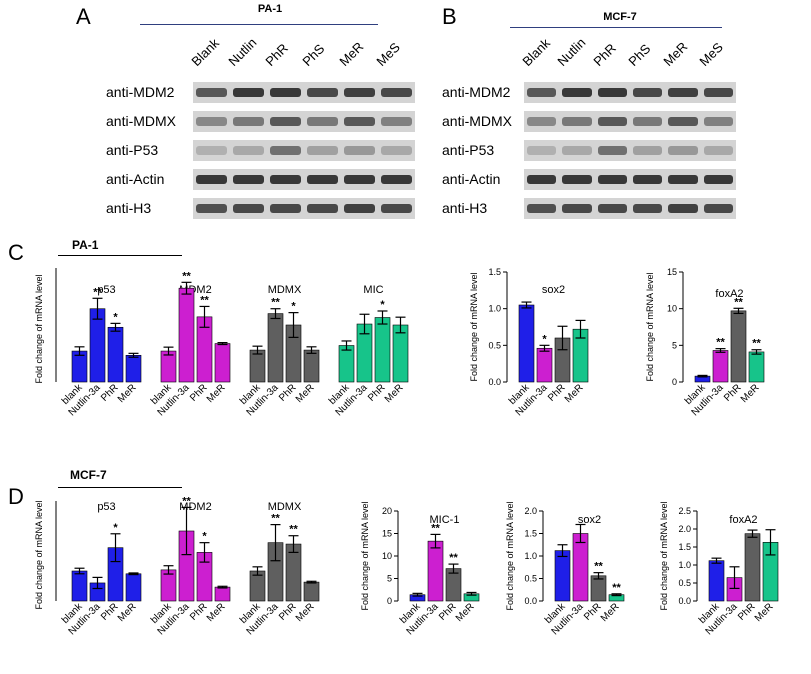 The width and height of the screenshot is (811, 674). Describe the element at coordinates (684, 529) in the screenshot. I see `y-tick-label: 2.0` at that location.